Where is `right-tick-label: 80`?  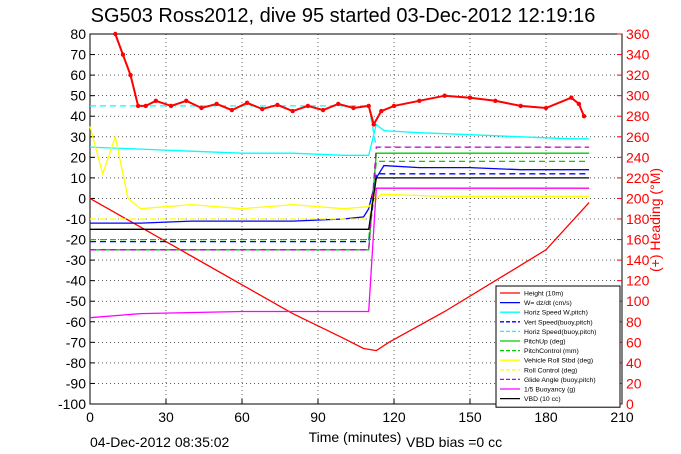
right-tick-label: 80 is located at coordinates (634, 322).